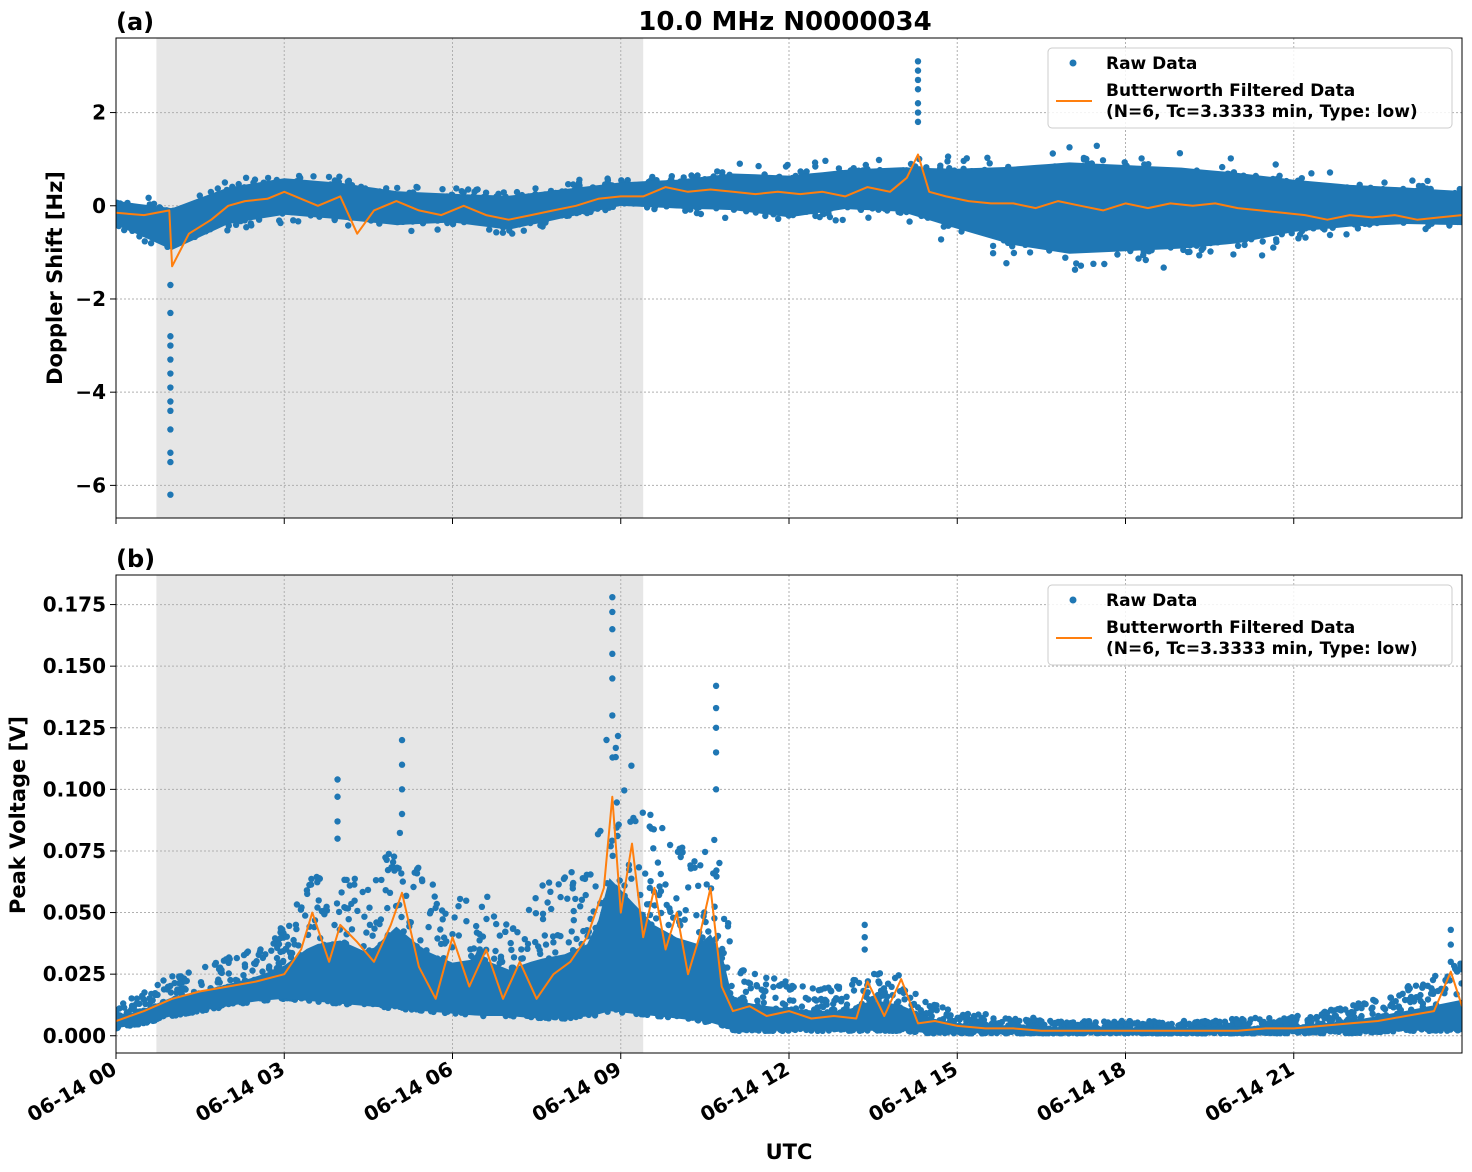  Describe the element at coordinates (135, 22) in the screenshot. I see `panel-label: (a)` at that location.